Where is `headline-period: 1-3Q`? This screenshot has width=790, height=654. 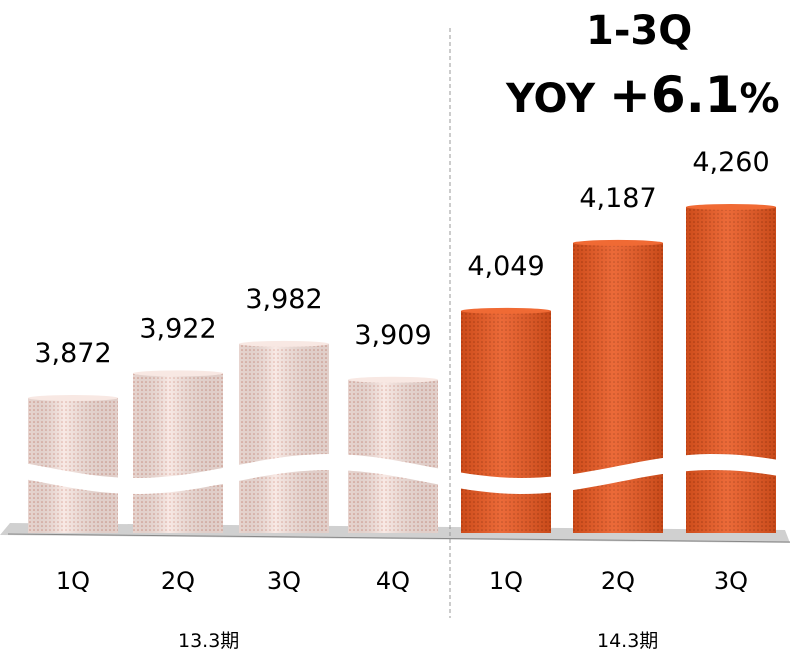 headline-period: 1-3Q is located at coordinates (639, 31).